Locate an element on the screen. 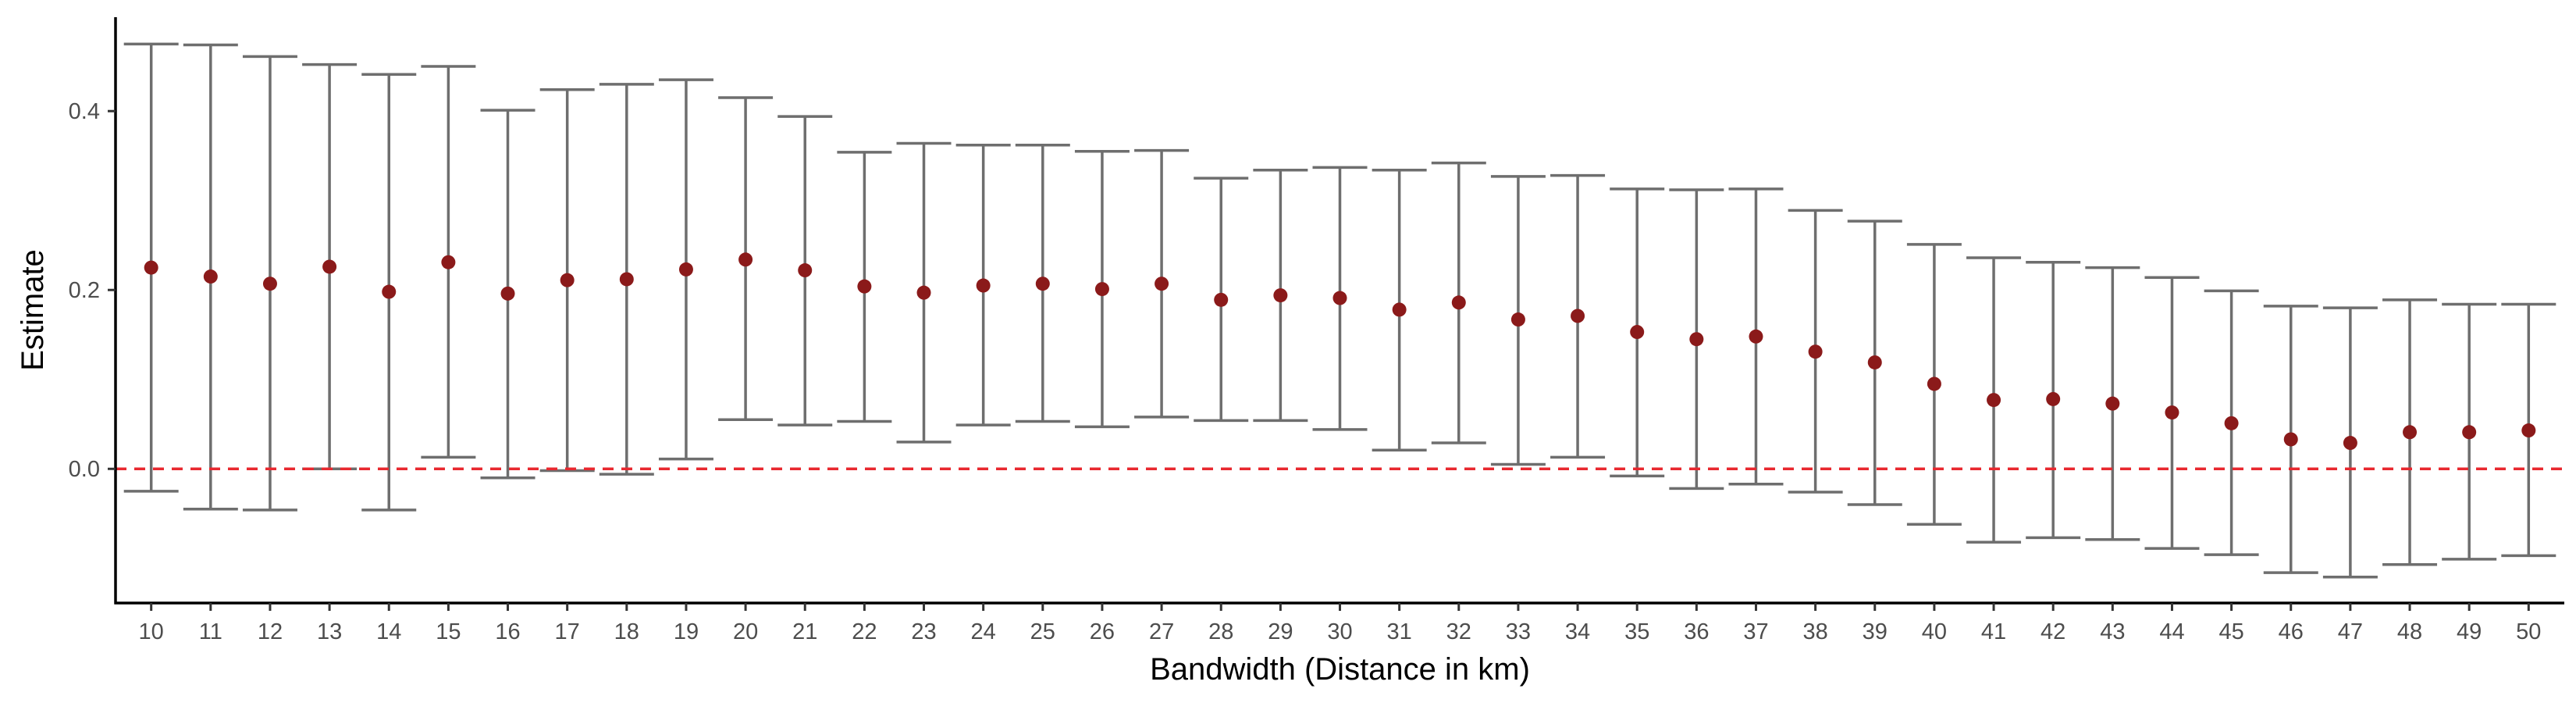  x-tick-label-14: 14 is located at coordinates (388, 631).